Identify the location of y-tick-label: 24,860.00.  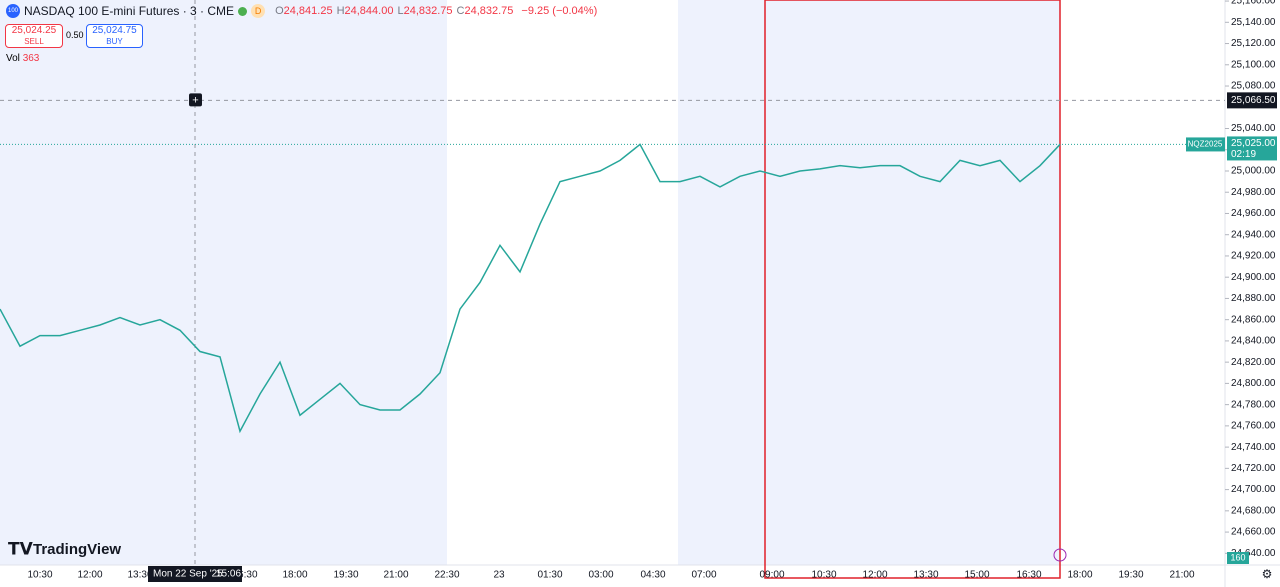
(1253, 319).